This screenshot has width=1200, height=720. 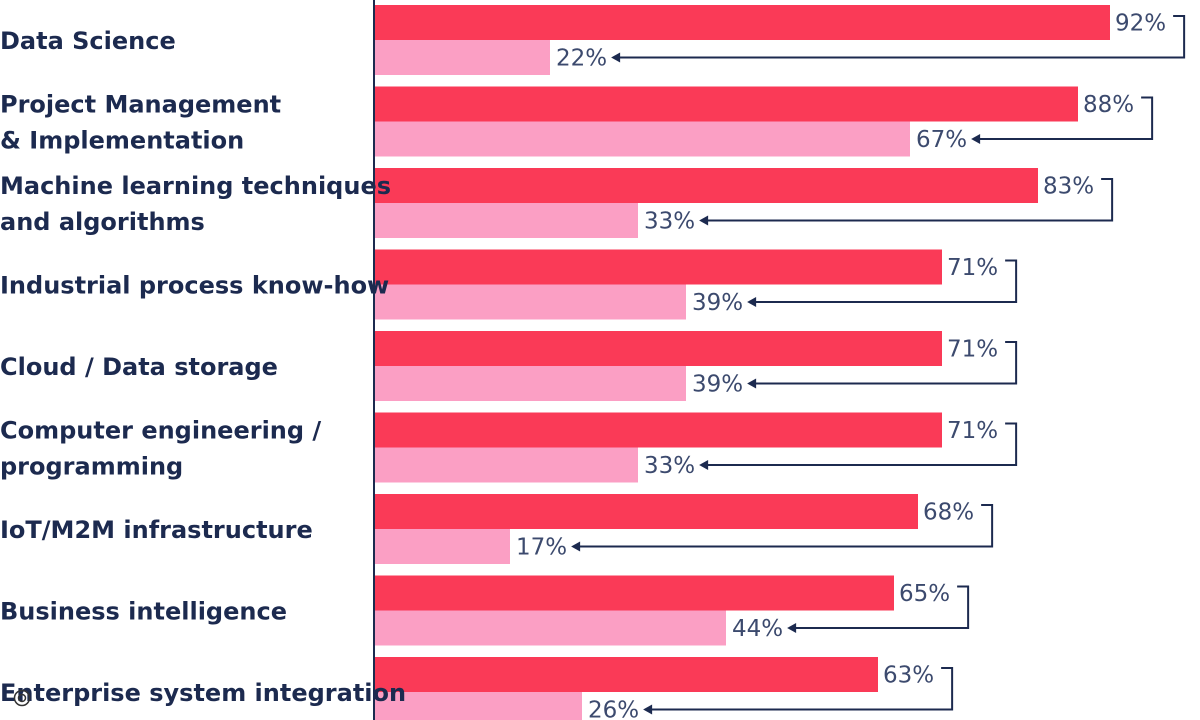 What do you see at coordinates (1108, 105) in the screenshot?
I see `value-label-primary: 88%` at bounding box center [1108, 105].